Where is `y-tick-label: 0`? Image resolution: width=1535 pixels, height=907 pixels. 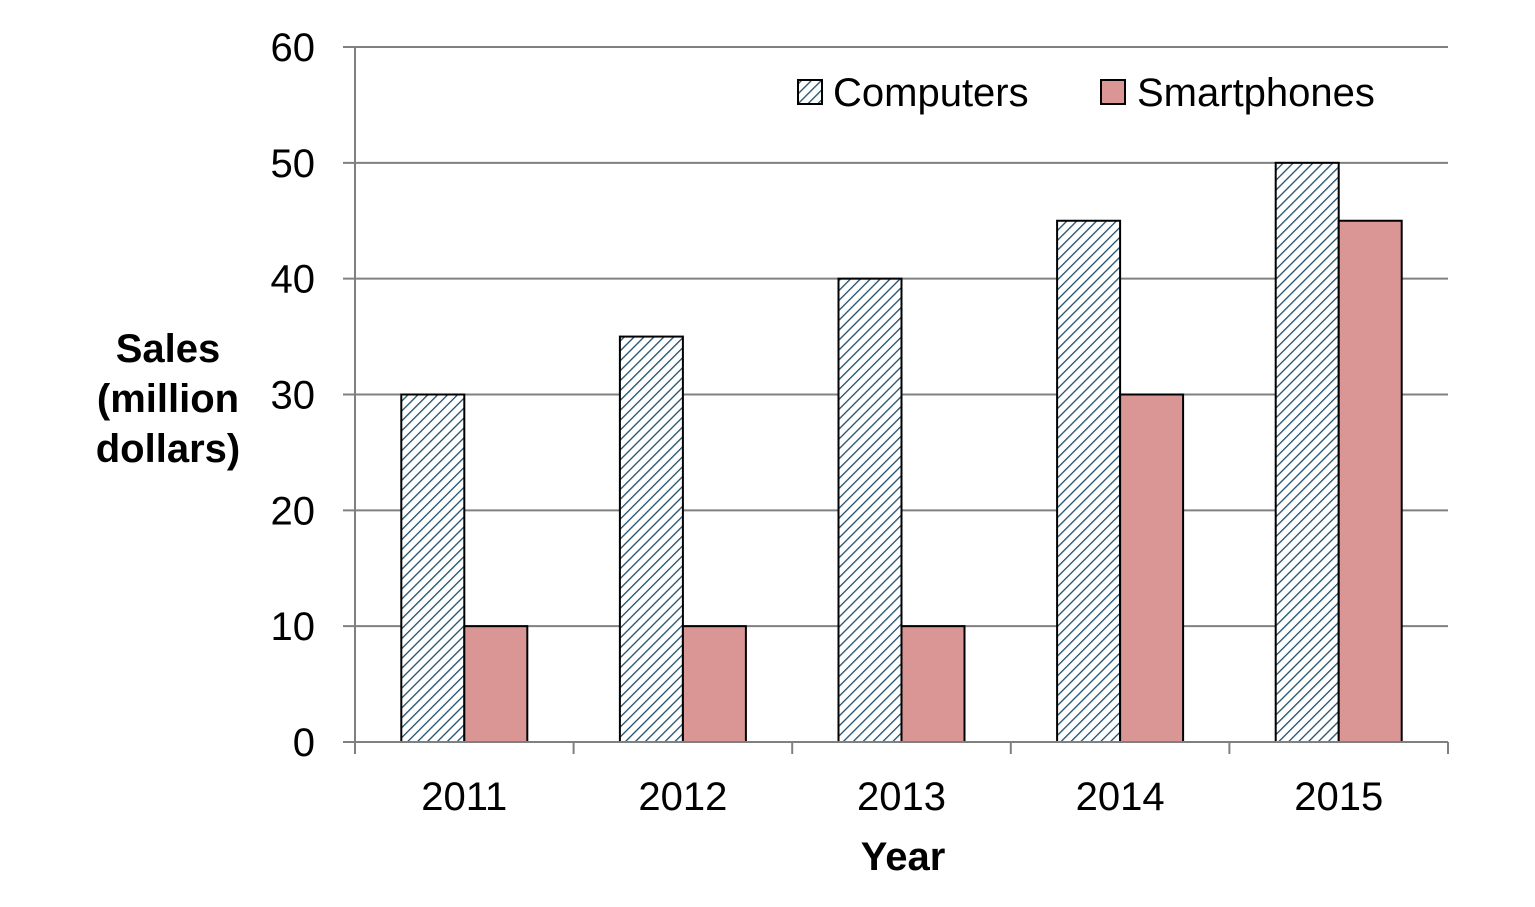 y-tick-label: 0 is located at coordinates (304, 743).